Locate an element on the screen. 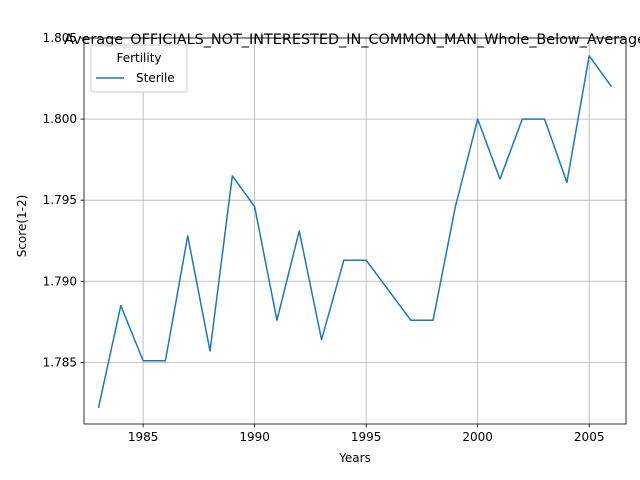  x-axis-label: Years is located at coordinates (354, 458).